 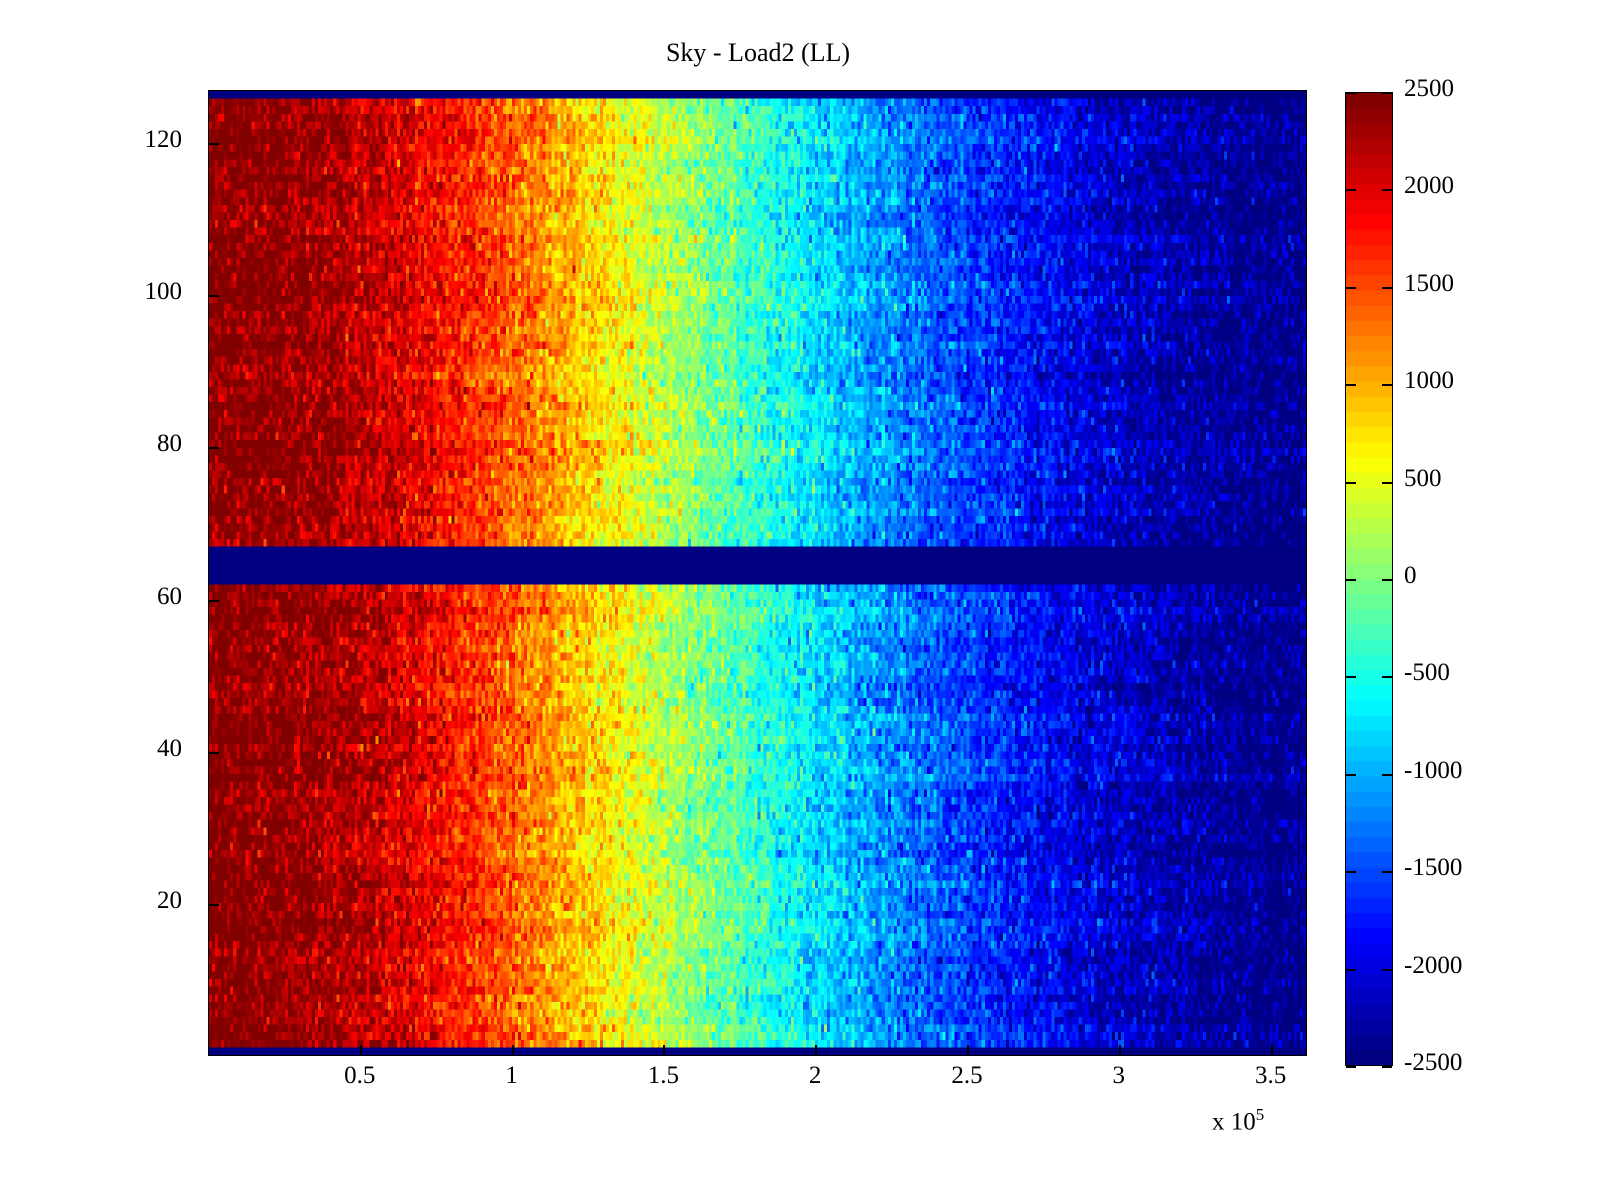 I want to click on y-axis-tick-label: 60, so click(x=169, y=596).